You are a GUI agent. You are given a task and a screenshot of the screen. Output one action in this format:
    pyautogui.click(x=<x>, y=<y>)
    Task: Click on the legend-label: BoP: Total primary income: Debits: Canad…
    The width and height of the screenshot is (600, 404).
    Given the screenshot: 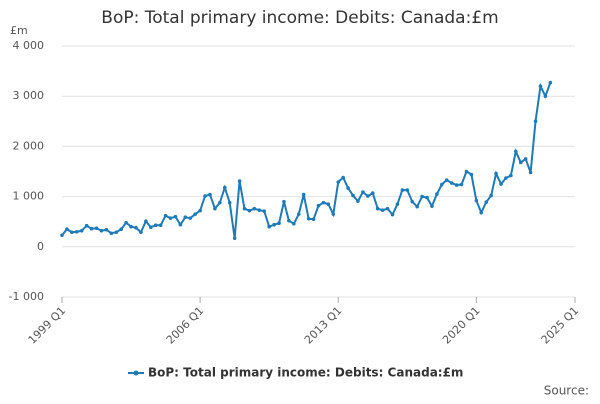 What is the action you would take?
    pyautogui.click(x=305, y=373)
    